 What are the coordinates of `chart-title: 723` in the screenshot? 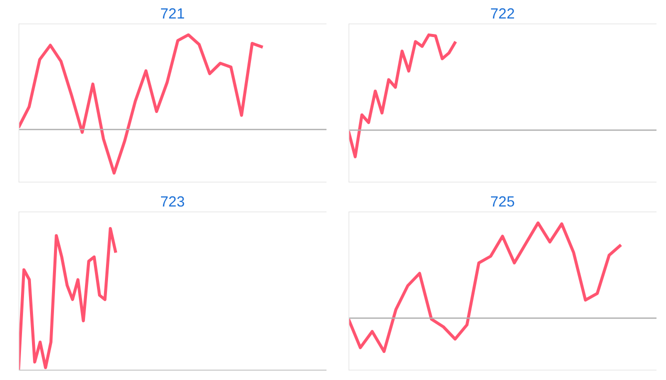 It's located at (172, 202).